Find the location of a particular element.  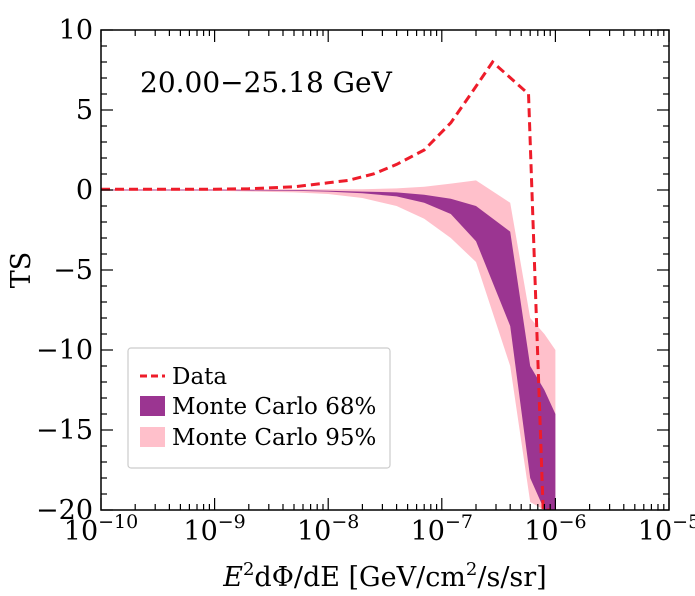

y-tick-labels: 10 5 0 −5 −10 −15 −20 is located at coordinates (64, 270).